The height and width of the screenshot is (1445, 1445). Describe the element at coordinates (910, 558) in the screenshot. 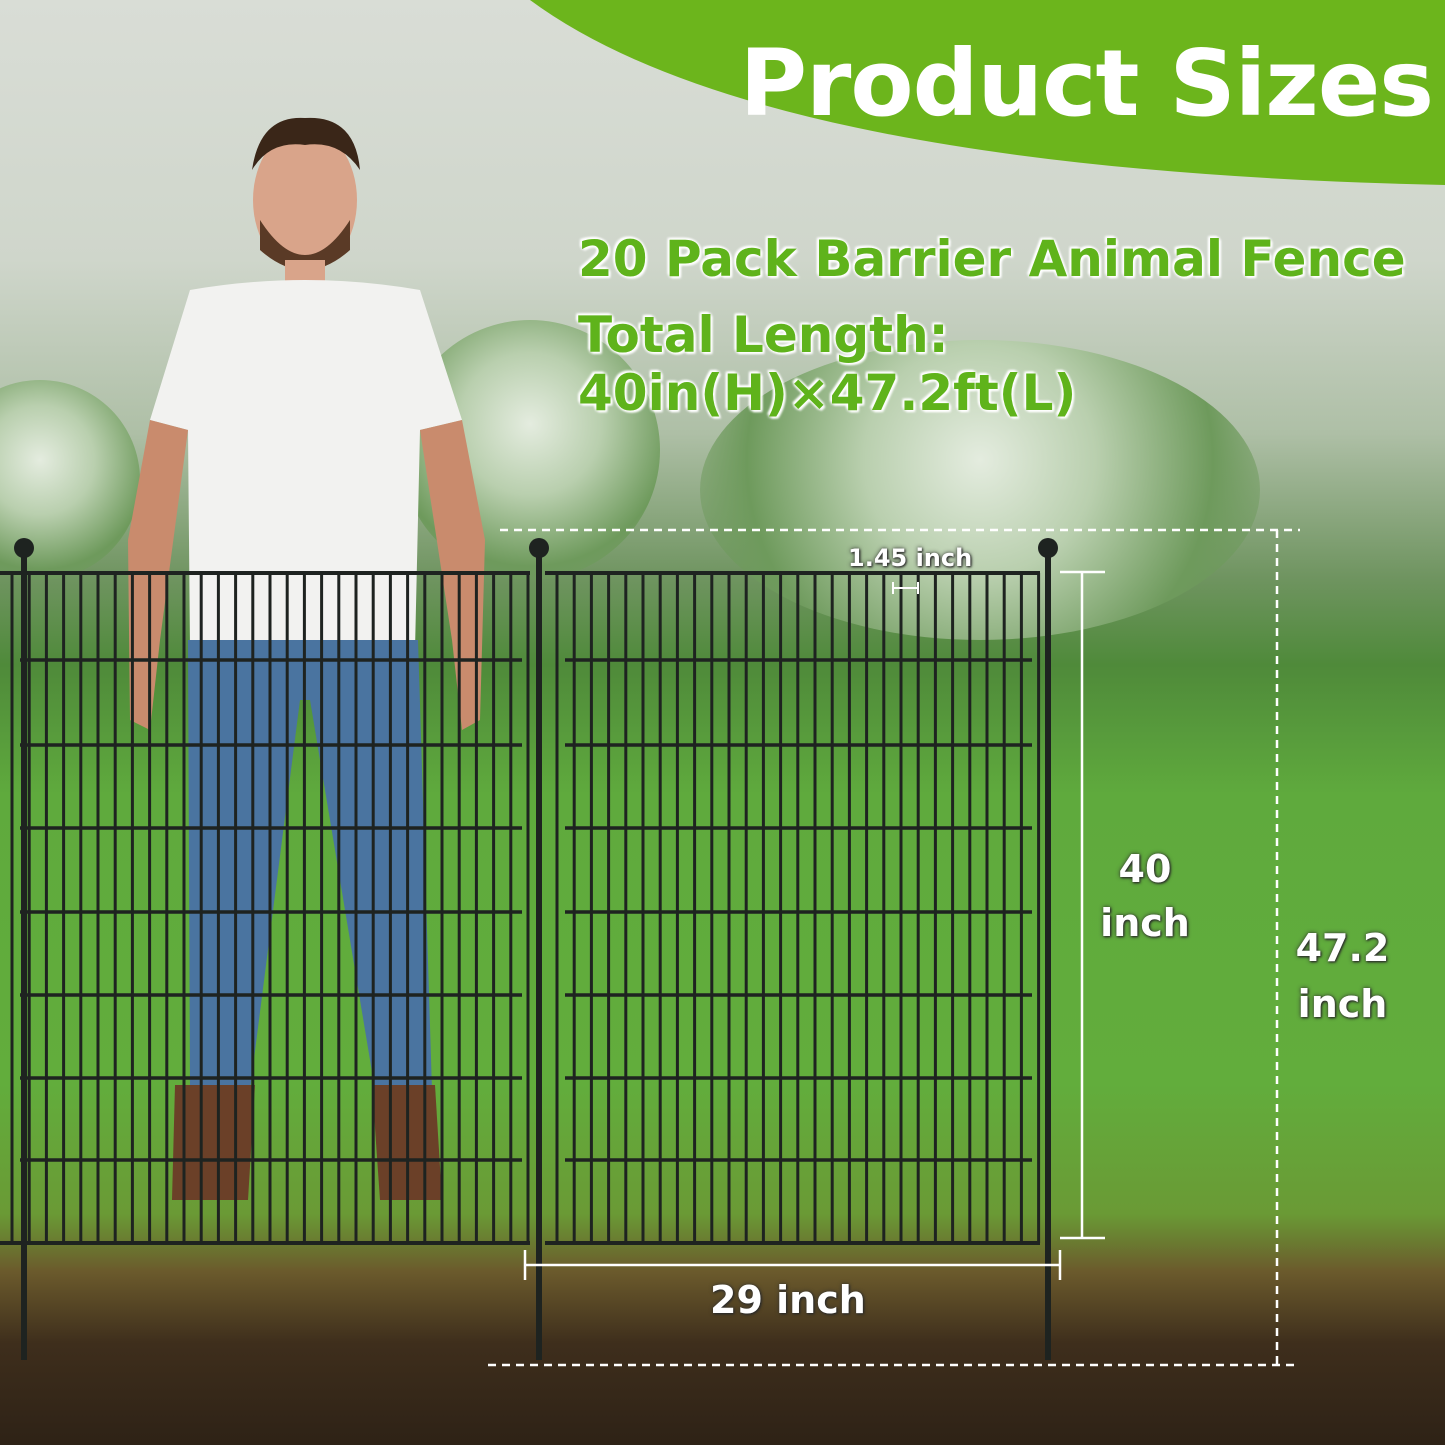

I see `bar-spacing-label: 1.45 inch` at that location.